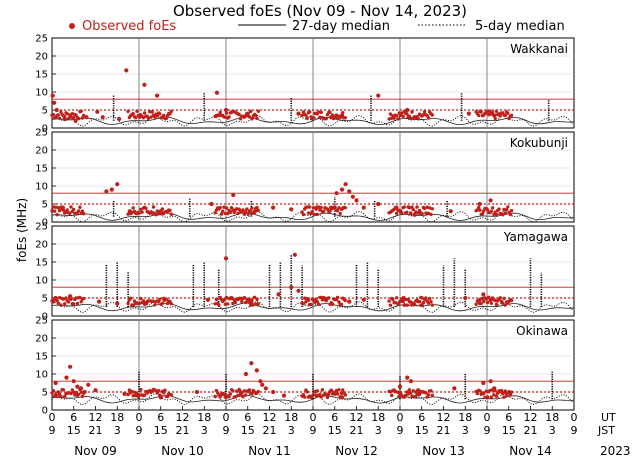  What do you see at coordinates (357, 430) in the screenshot?
I see `x-tick-label-jst: 21` at bounding box center [357, 430].